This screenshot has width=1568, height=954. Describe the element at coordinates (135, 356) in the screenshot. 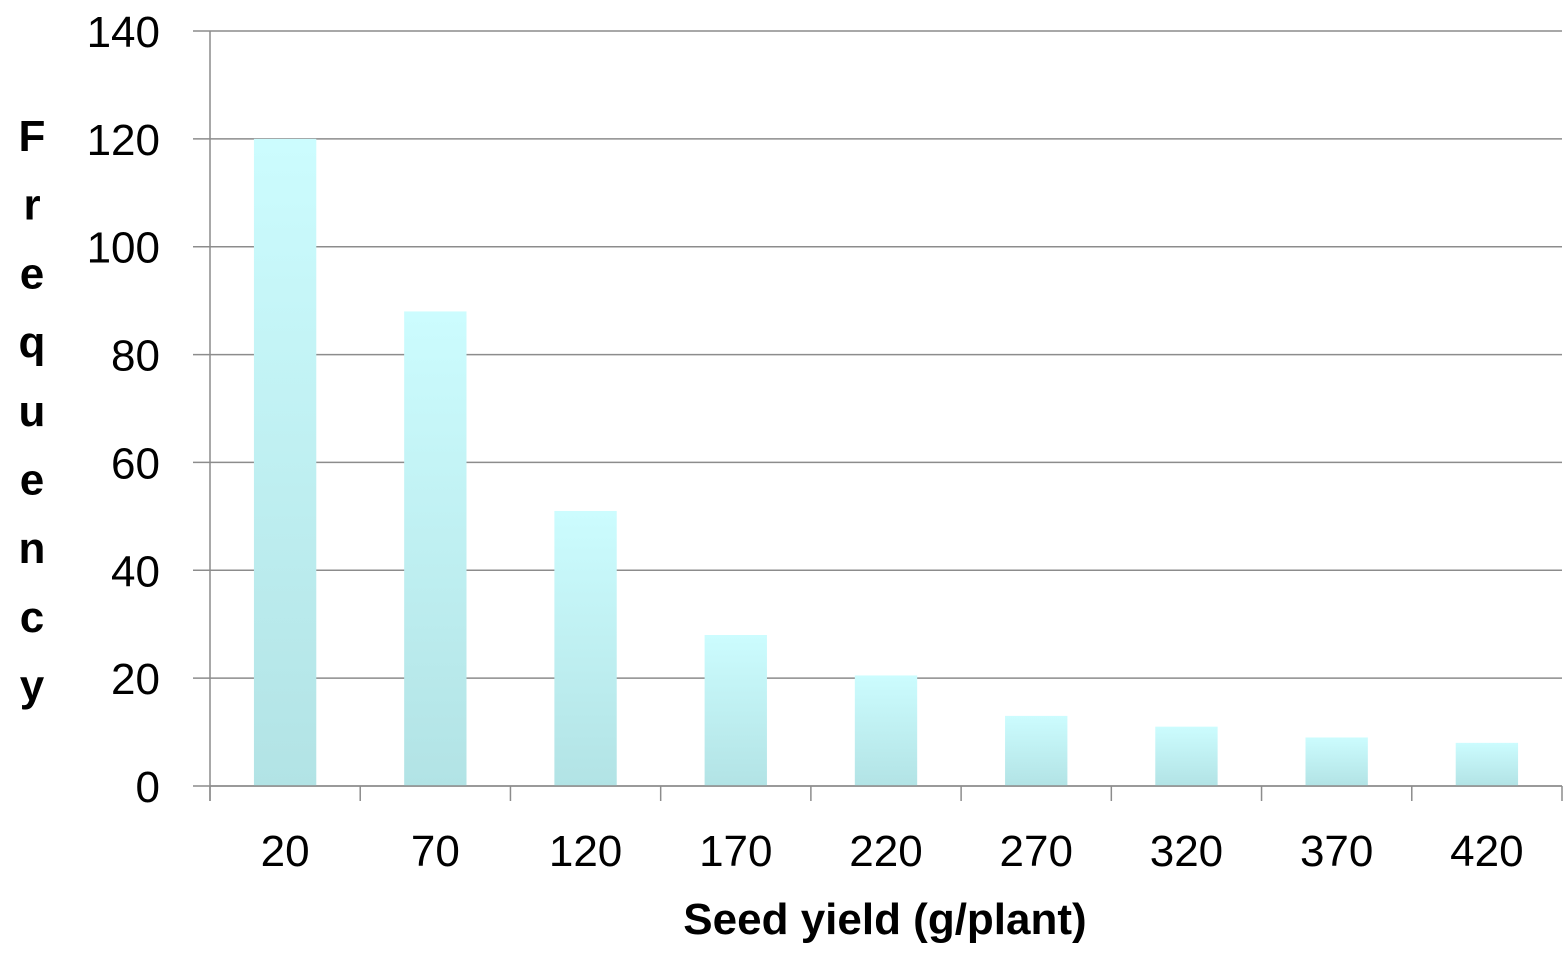

I see `y-tick-label: 80` at that location.